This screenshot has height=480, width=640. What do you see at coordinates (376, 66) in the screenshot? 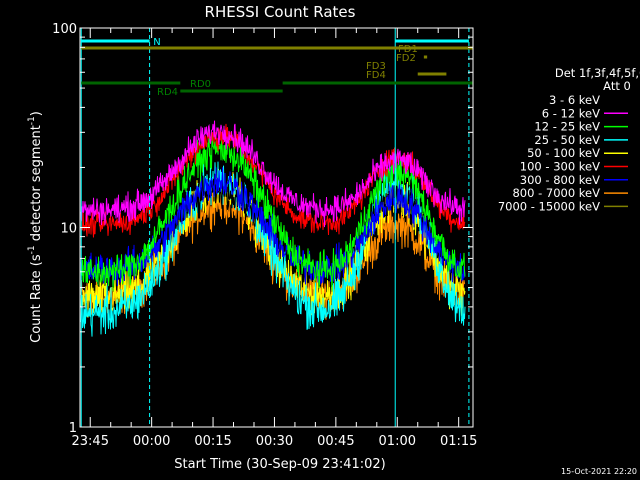
I see `flag-label: FD3` at bounding box center [376, 66].